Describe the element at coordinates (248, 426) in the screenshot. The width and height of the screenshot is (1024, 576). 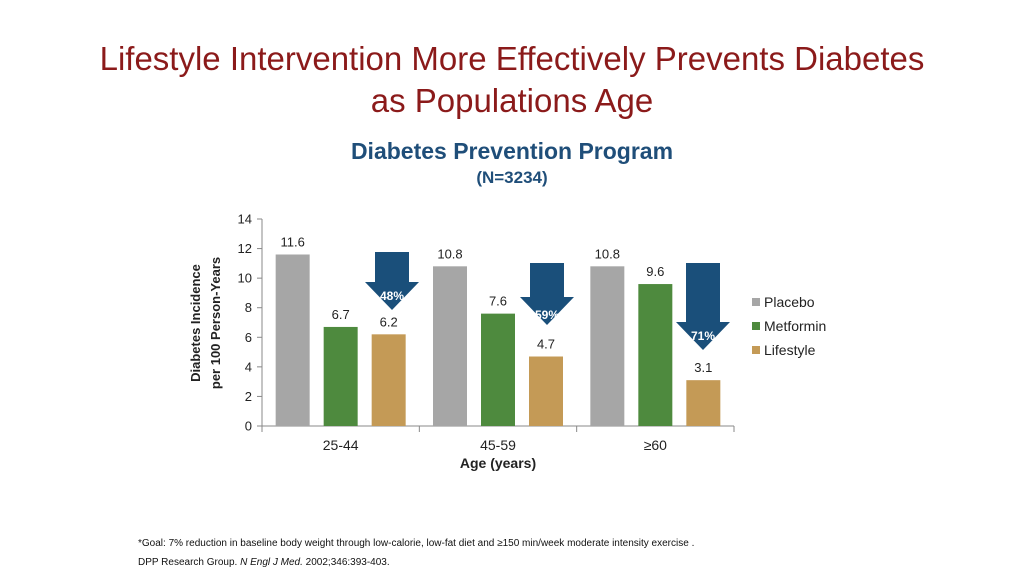
I see `y-tick-label: 0` at that location.